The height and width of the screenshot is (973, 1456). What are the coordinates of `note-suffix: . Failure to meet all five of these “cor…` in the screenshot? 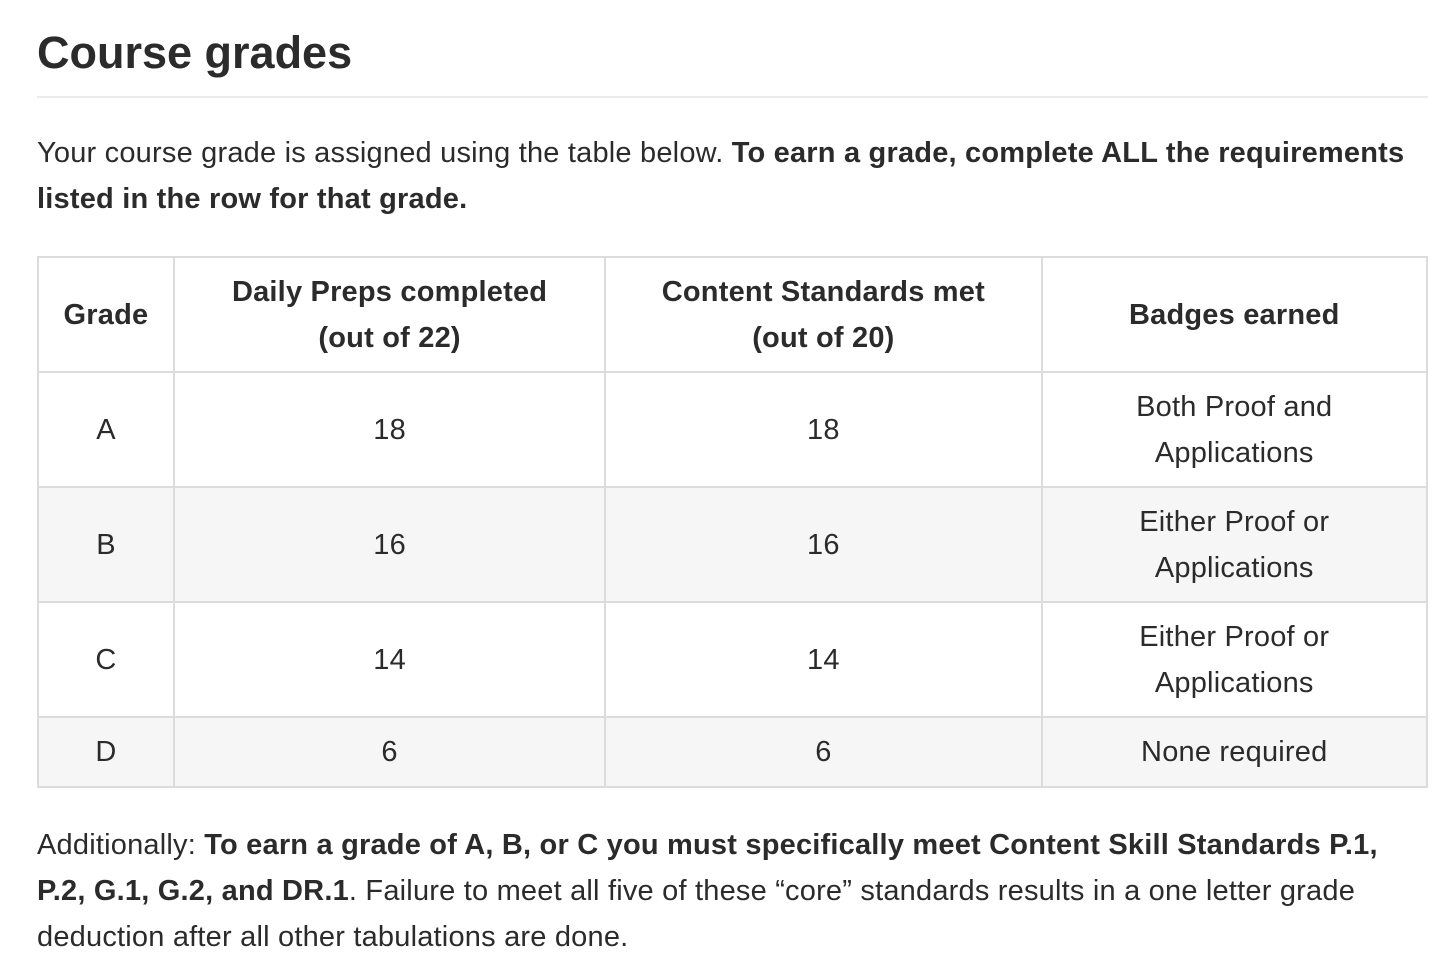 It's located at (696, 914).